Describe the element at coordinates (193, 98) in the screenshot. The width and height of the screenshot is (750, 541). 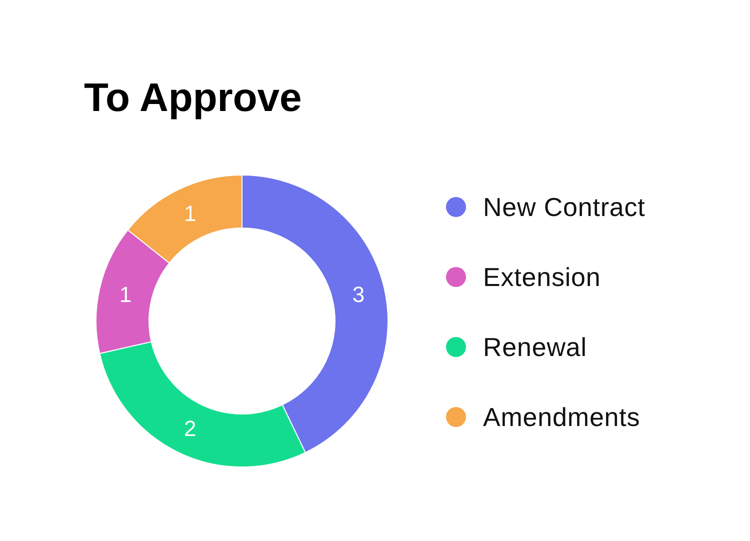
I see `chart-title: To Approve` at that location.